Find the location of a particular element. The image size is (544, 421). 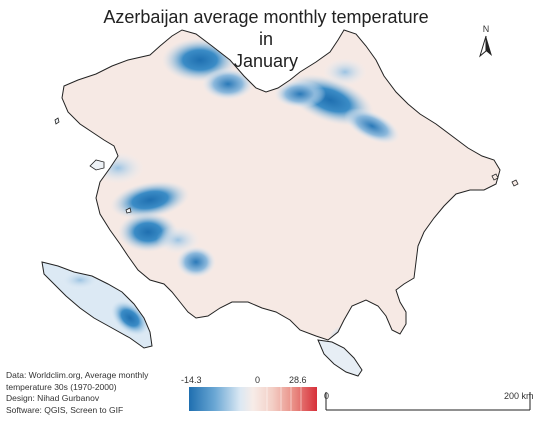

north-arrow: N is located at coordinates (486, 42).